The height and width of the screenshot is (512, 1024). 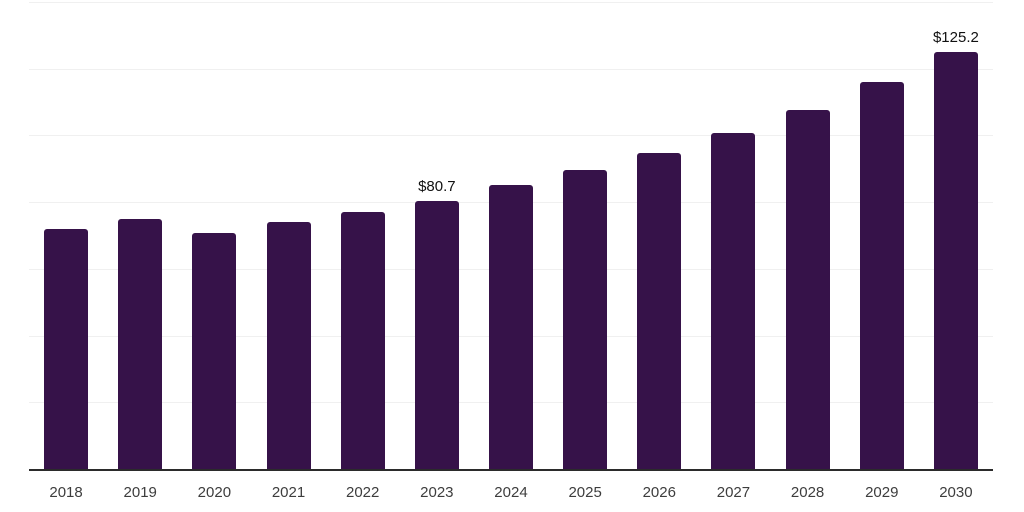 I want to click on bar-2027, so click(x=733, y=301).